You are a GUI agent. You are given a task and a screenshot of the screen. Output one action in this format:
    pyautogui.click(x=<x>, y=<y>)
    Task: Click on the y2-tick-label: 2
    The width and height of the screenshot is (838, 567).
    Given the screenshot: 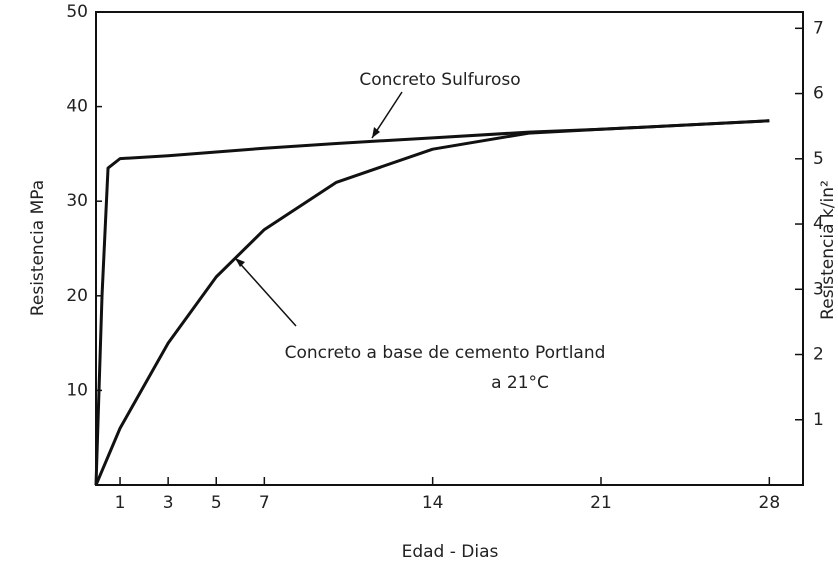 What is the action you would take?
    pyautogui.click(x=818, y=355)
    